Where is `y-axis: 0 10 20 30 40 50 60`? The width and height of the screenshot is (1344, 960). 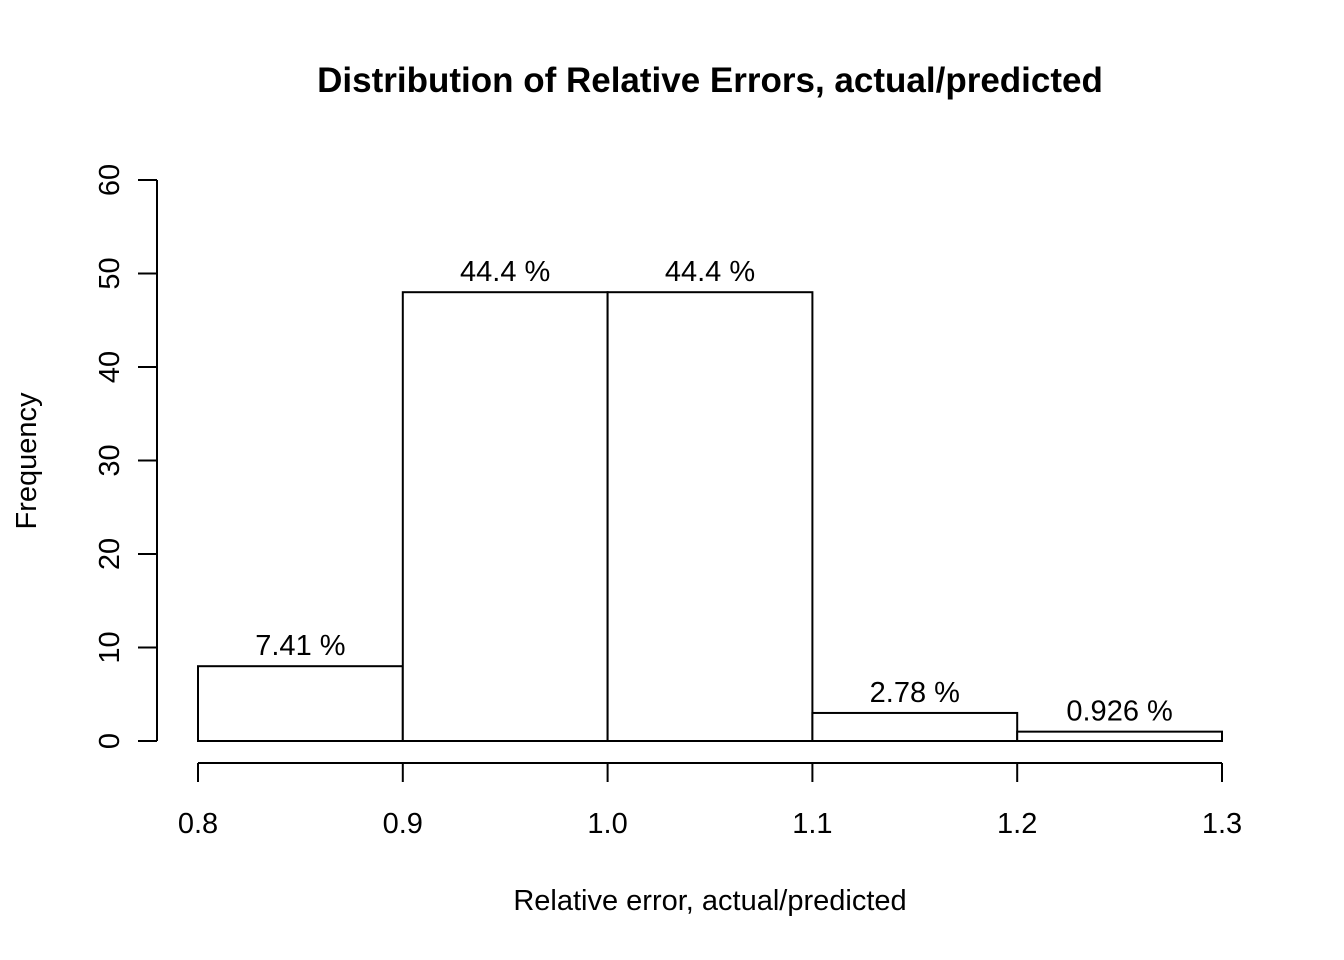 y-axis: 0 10 20 30 40 50 60 is located at coordinates (126, 456).